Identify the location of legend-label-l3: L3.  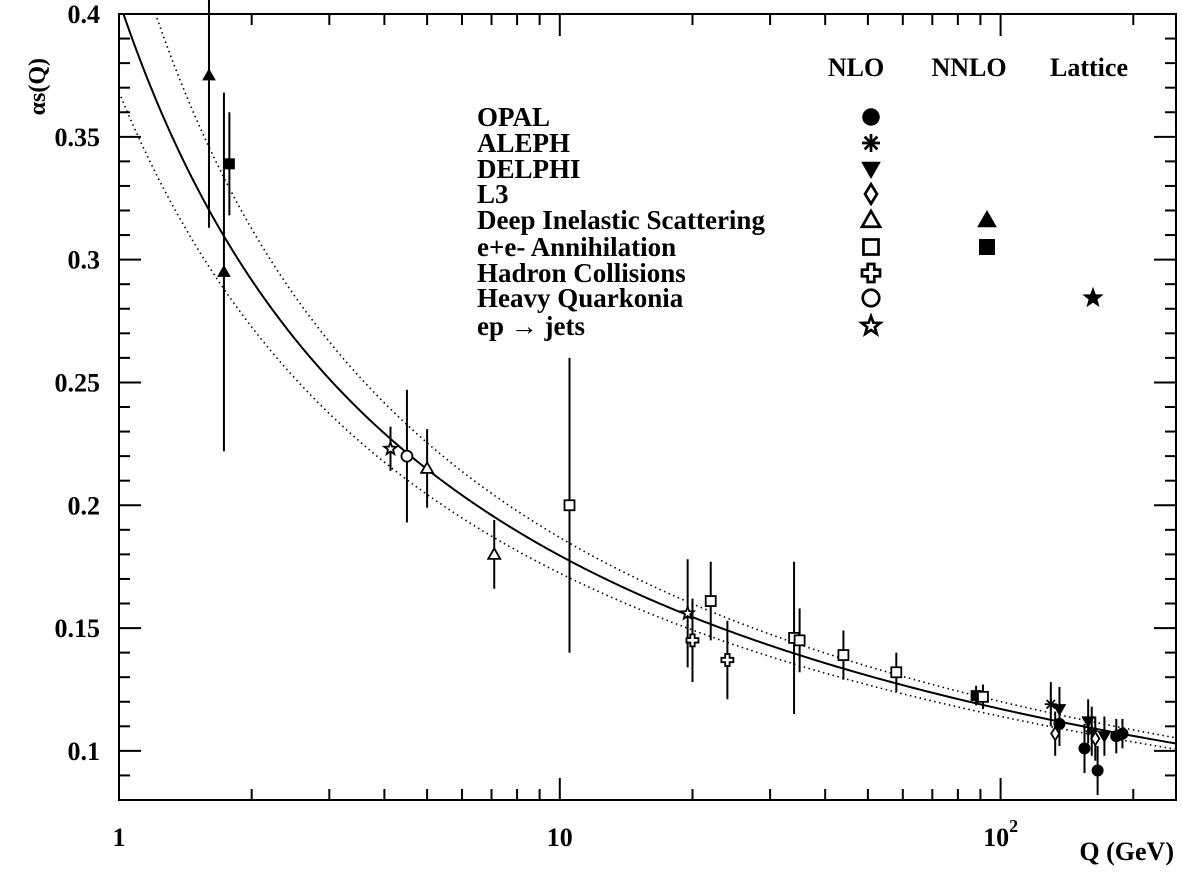
(493, 194).